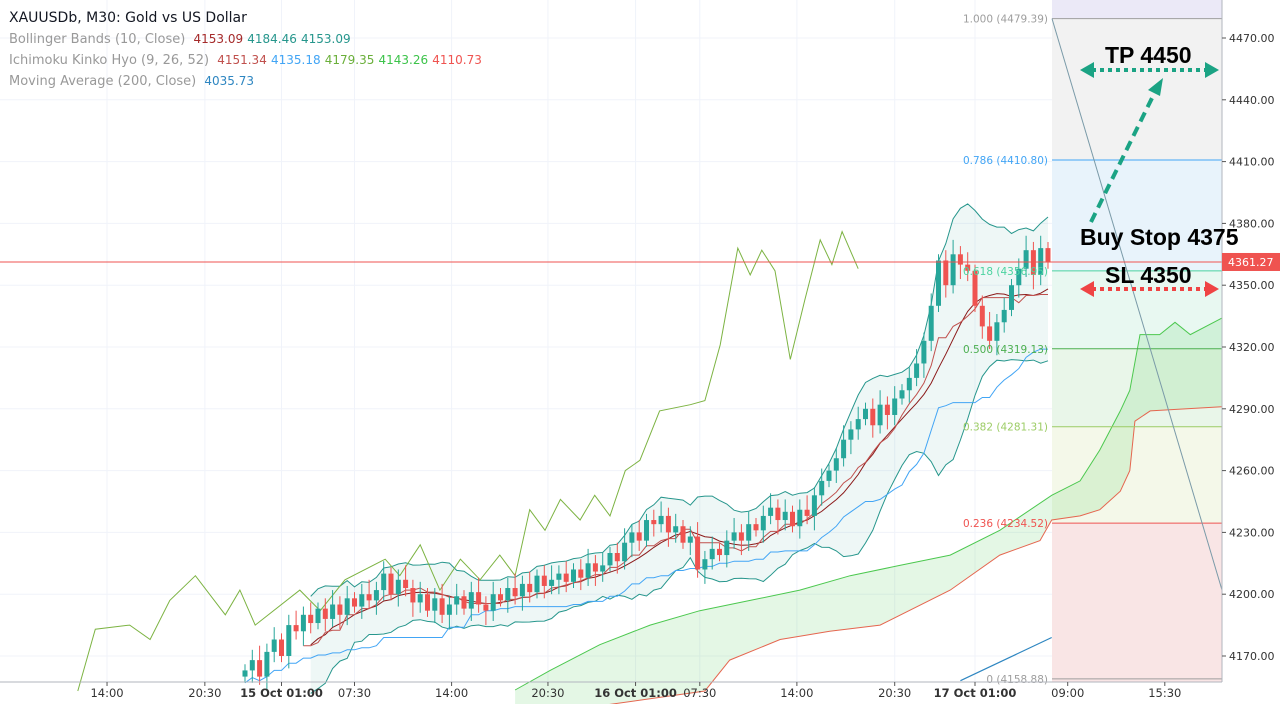  What do you see at coordinates (1087, 289) in the screenshot?
I see `arrow-head-left` at bounding box center [1087, 289].